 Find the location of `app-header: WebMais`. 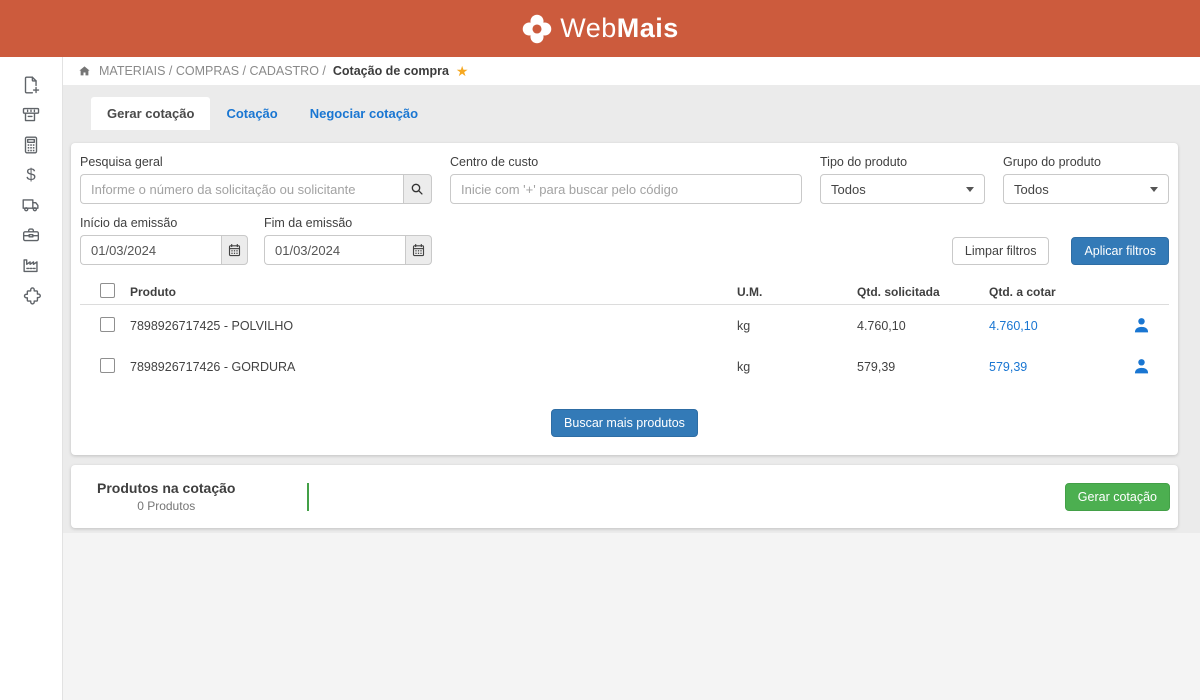

app-header: WebMais is located at coordinates (600, 28).